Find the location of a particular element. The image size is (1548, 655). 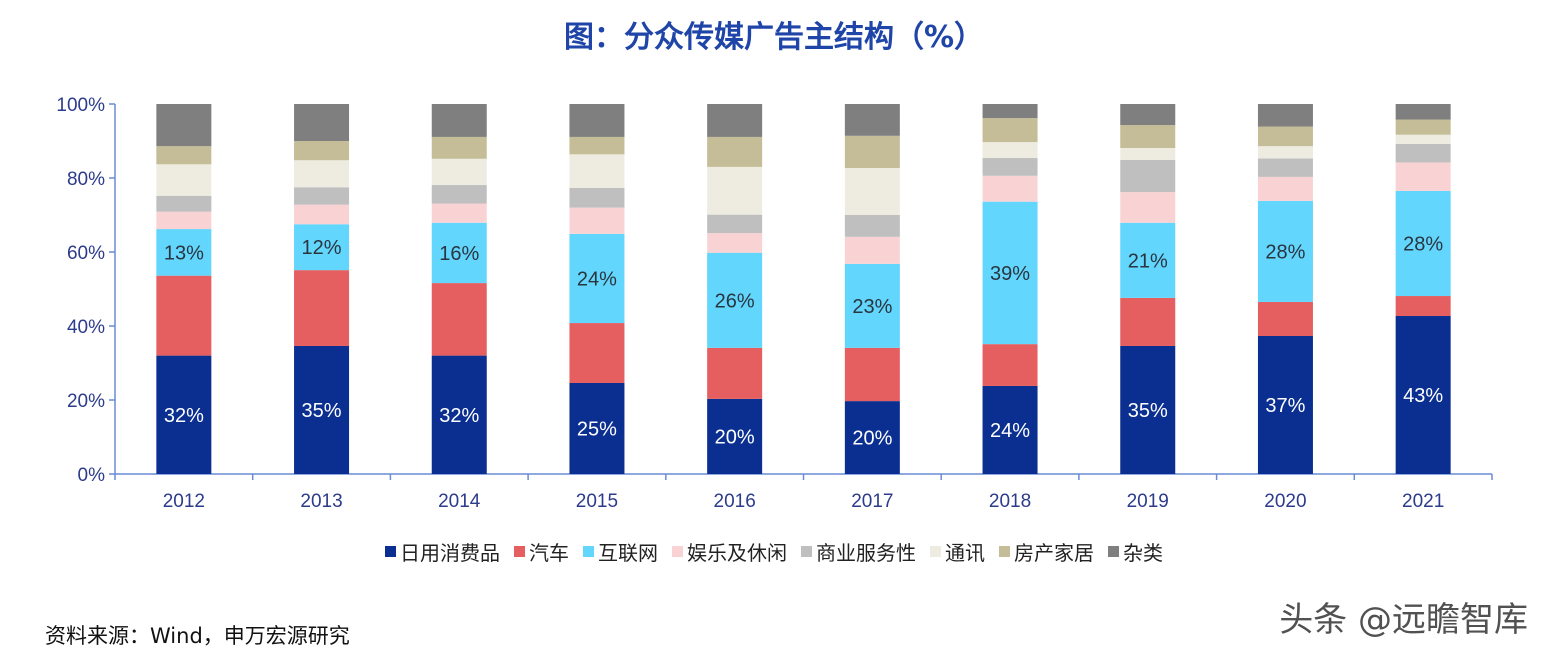

y-tick-label: 100% is located at coordinates (80, 105).